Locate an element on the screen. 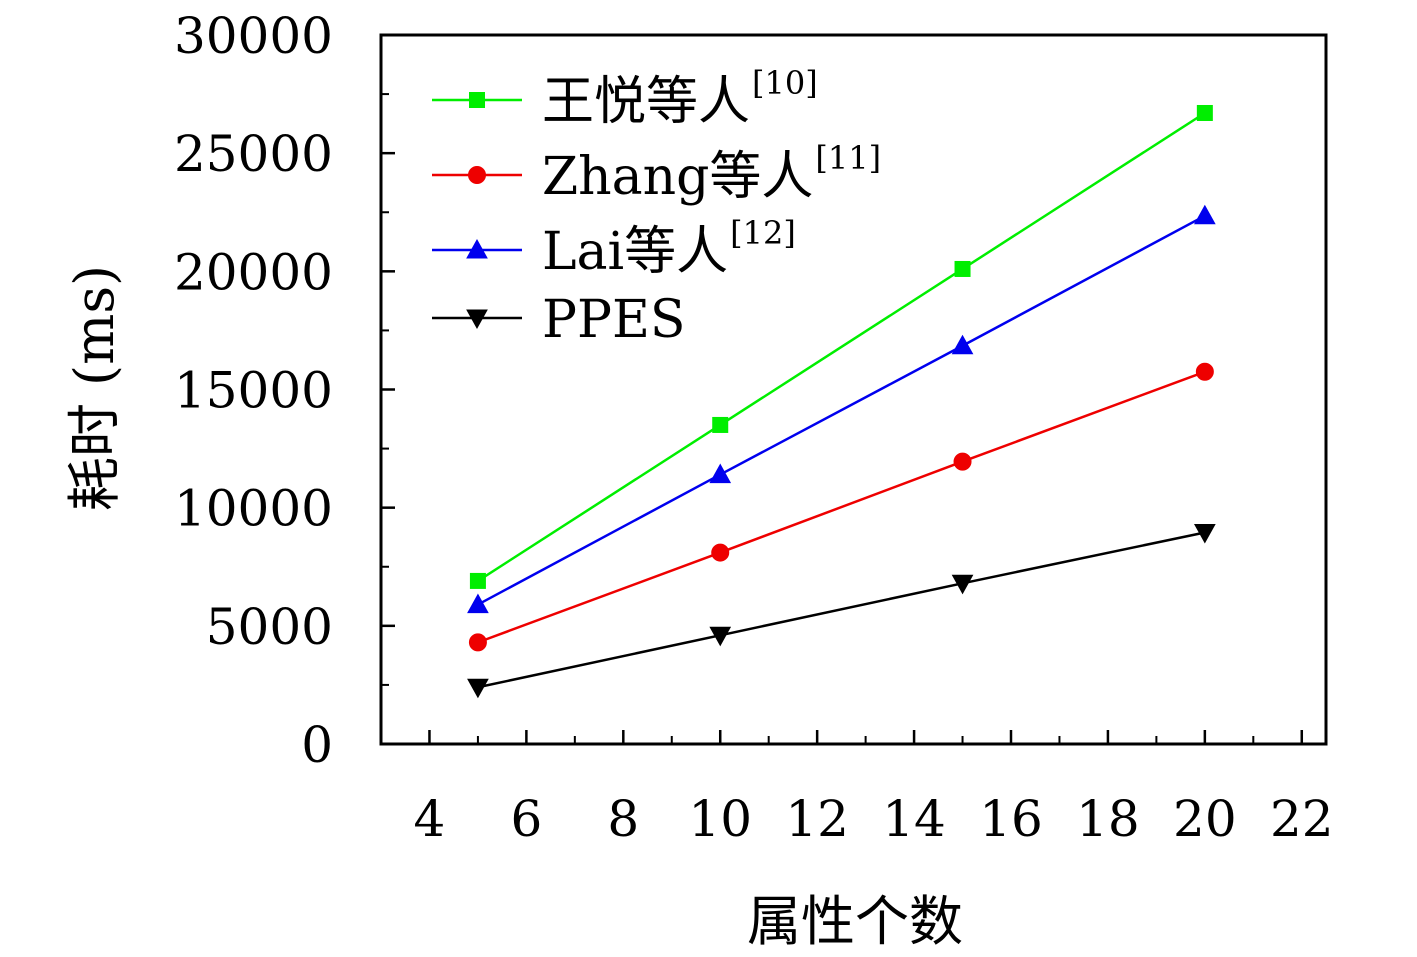 The width and height of the screenshot is (1417, 957). x-tick-label: 6 is located at coordinates (526, 819).